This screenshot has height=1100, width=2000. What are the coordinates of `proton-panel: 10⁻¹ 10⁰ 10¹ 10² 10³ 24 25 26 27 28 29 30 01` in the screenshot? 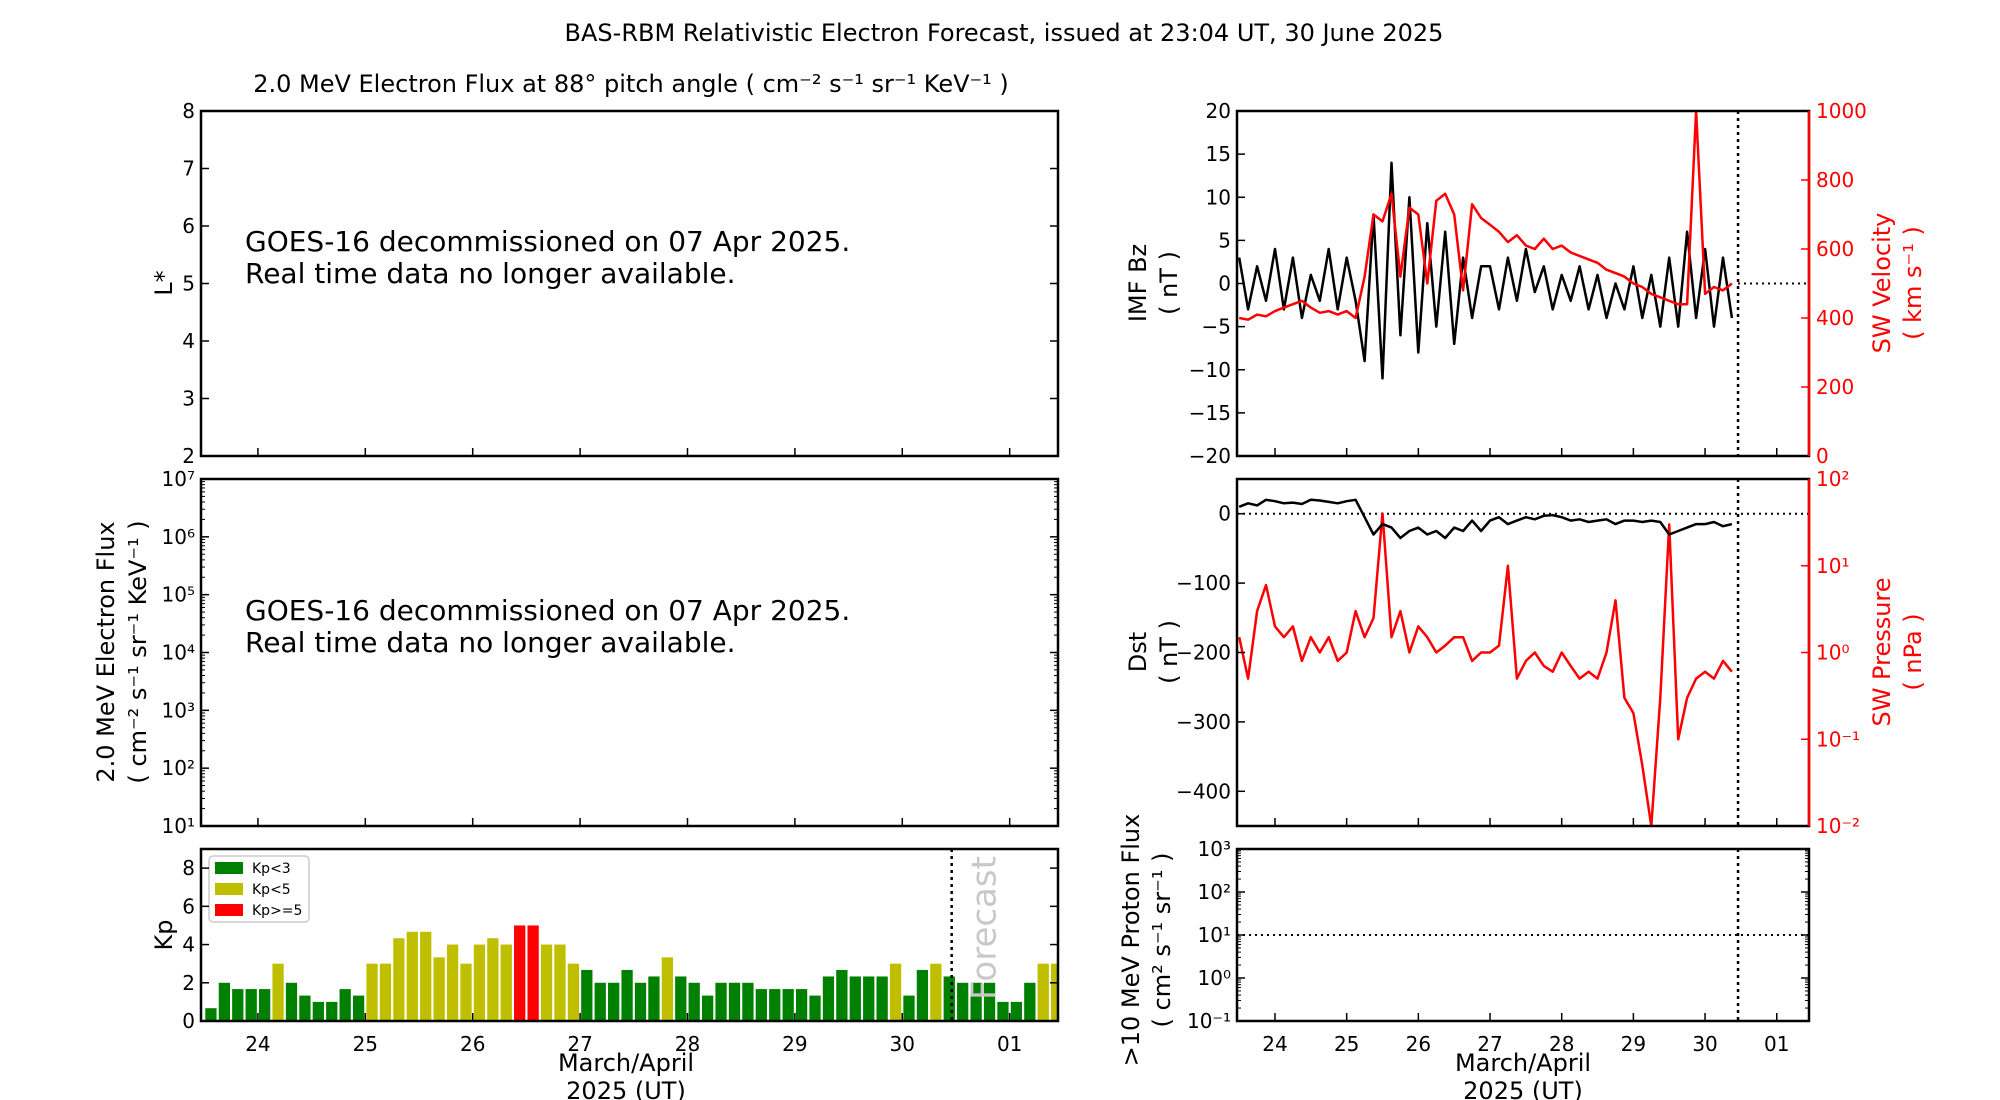 It's located at (1499, 946).